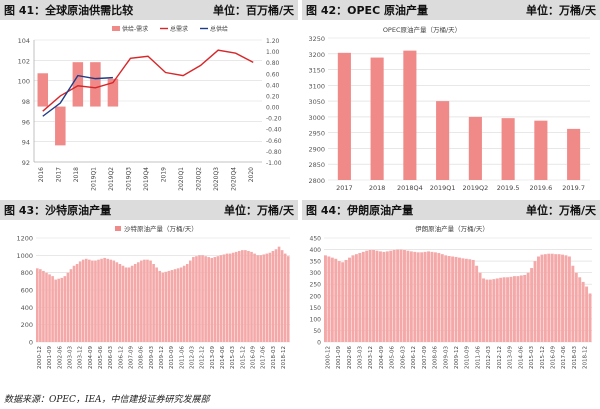 This screenshot has width=600, height=409. What do you see at coordinates (27, 325) in the screenshot?
I see `y-tick-label: 200` at bounding box center [27, 325].